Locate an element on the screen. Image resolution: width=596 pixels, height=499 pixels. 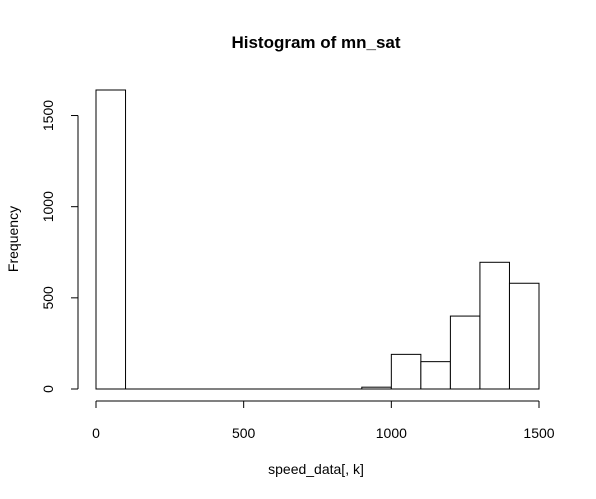
x-axis-label: speed_data[, k] is located at coordinates (316, 469).